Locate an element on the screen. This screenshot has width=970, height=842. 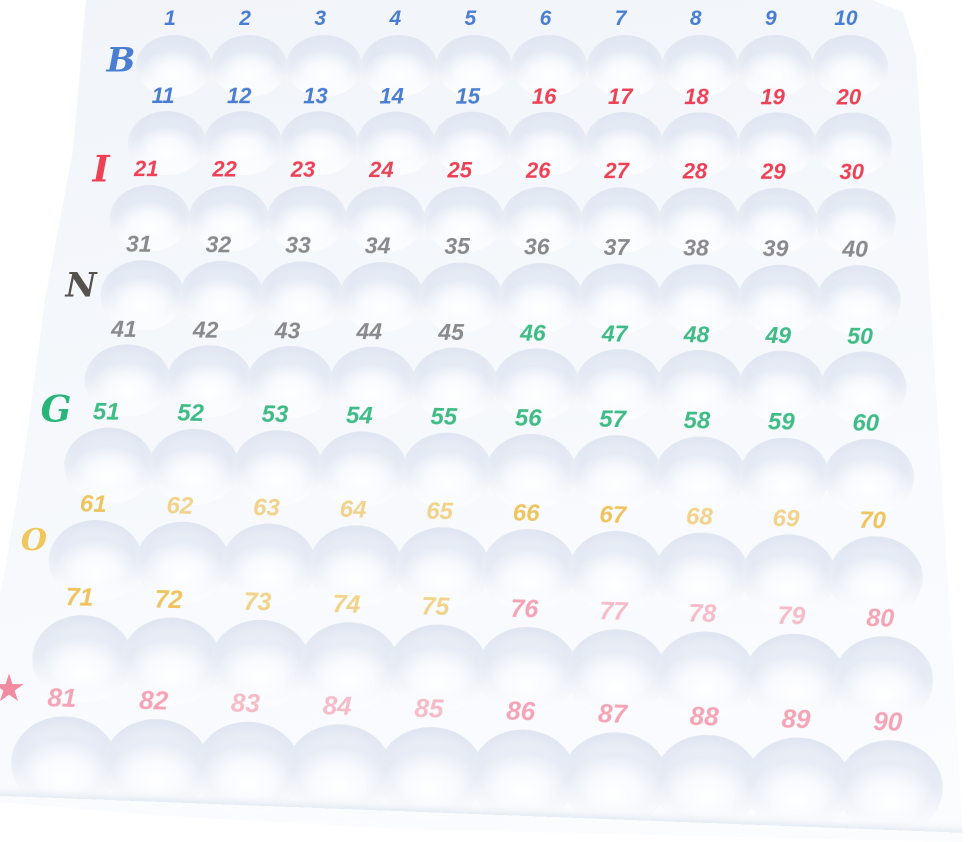
cell-number-14: 14 is located at coordinates (391, 96).